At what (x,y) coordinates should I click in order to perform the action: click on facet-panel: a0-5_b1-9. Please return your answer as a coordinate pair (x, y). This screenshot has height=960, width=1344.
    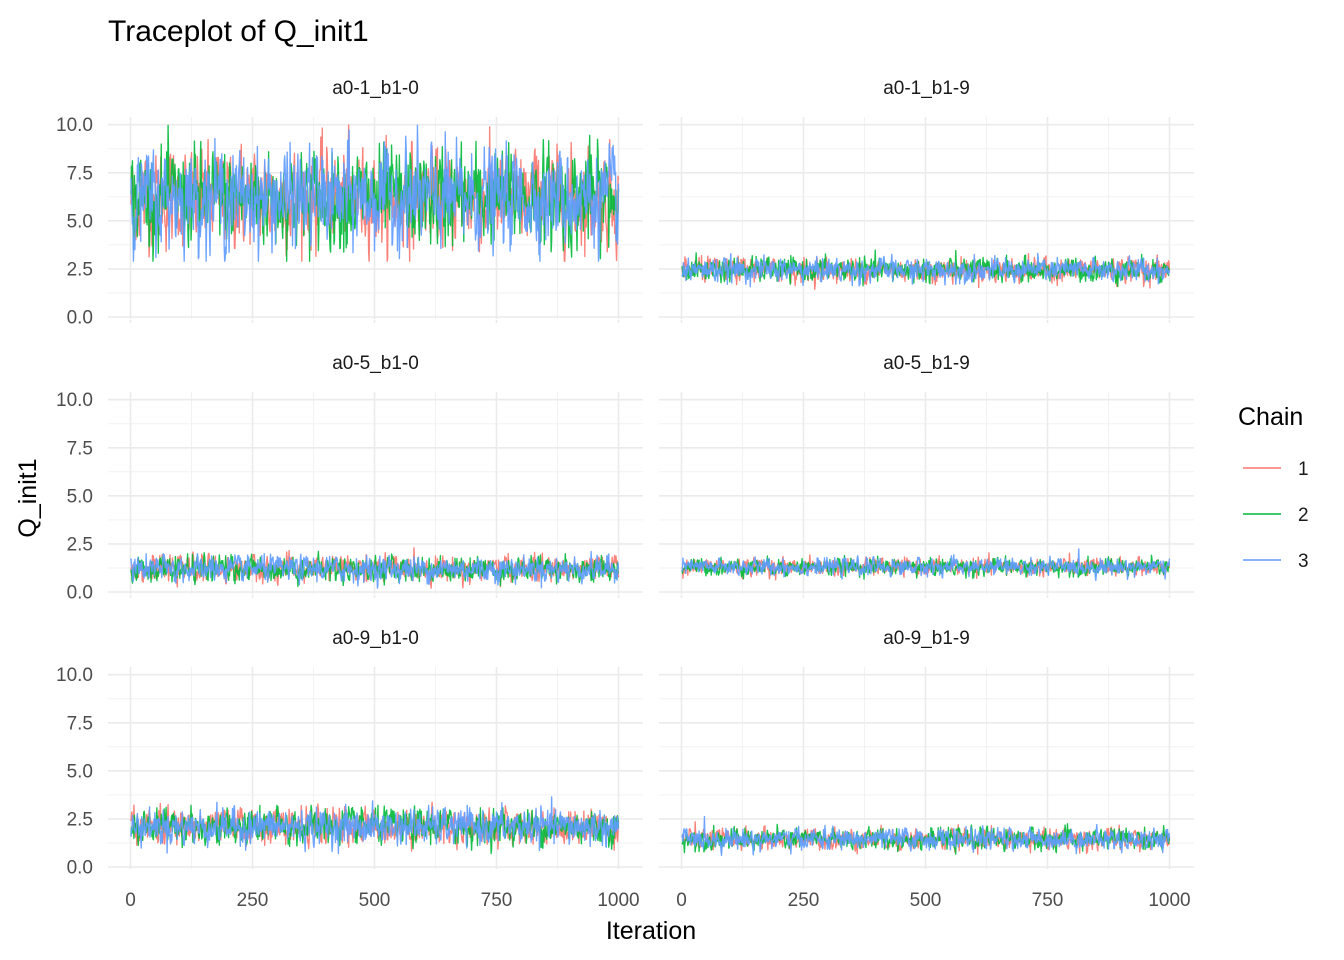
    Looking at the image, I should click on (926, 475).